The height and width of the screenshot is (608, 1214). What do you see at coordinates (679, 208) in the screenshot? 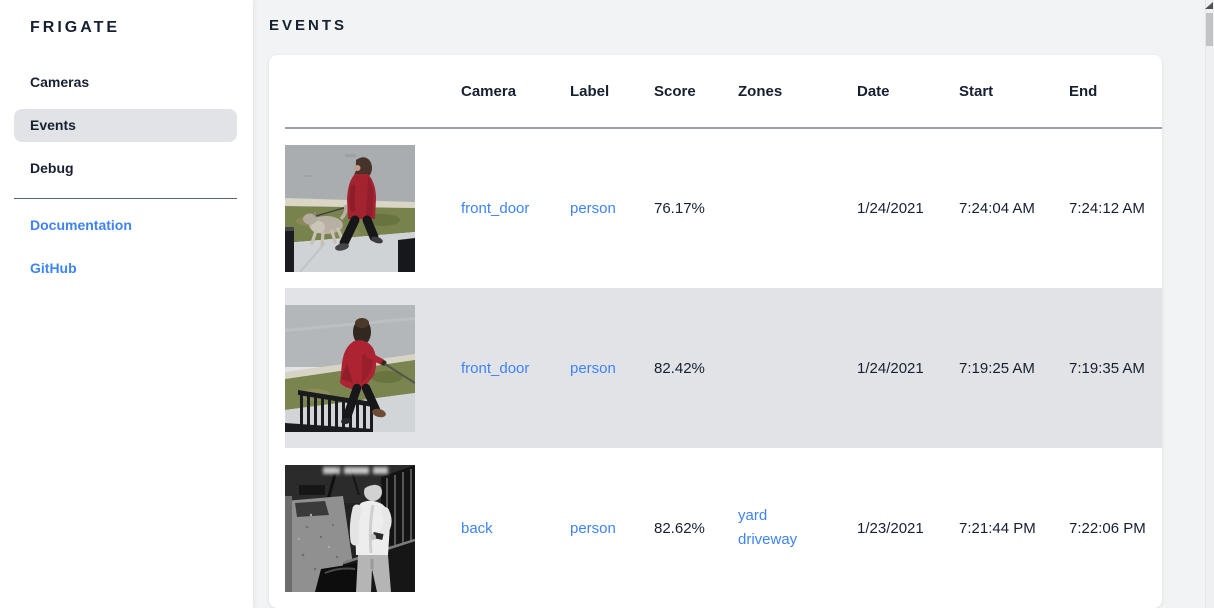
I see `score-value: 76.17%` at bounding box center [679, 208].